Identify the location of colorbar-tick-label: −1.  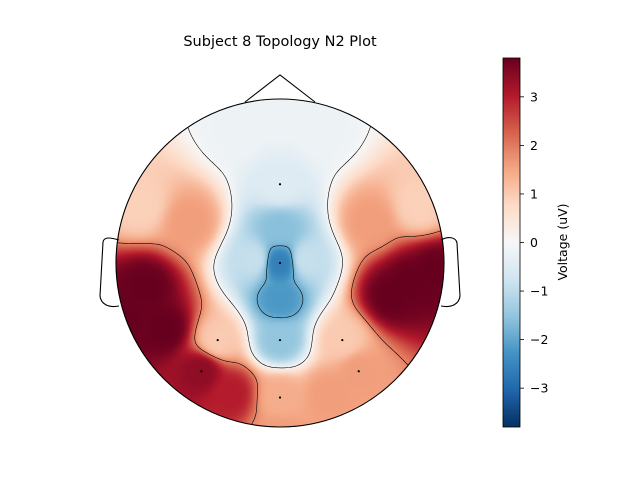
(539, 291).